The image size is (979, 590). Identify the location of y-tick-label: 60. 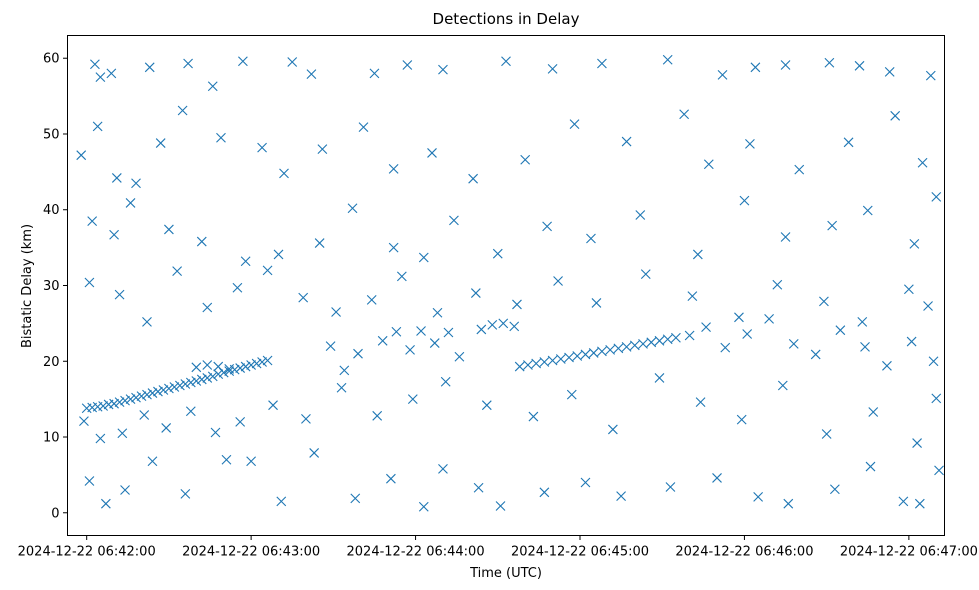
(51, 59).